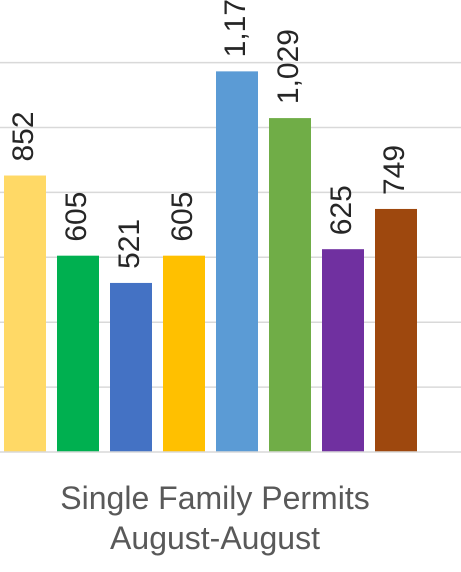 The width and height of the screenshot is (461, 572). Describe the element at coordinates (215, 498) in the screenshot. I see `chart-title-line-1: Single Family Permits` at that location.